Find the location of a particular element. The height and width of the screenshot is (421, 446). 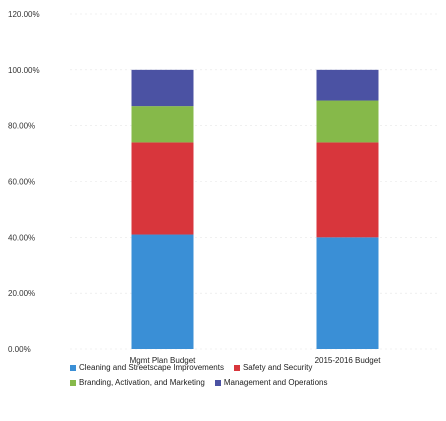

y-tick-label: 40.00% is located at coordinates (21, 237).